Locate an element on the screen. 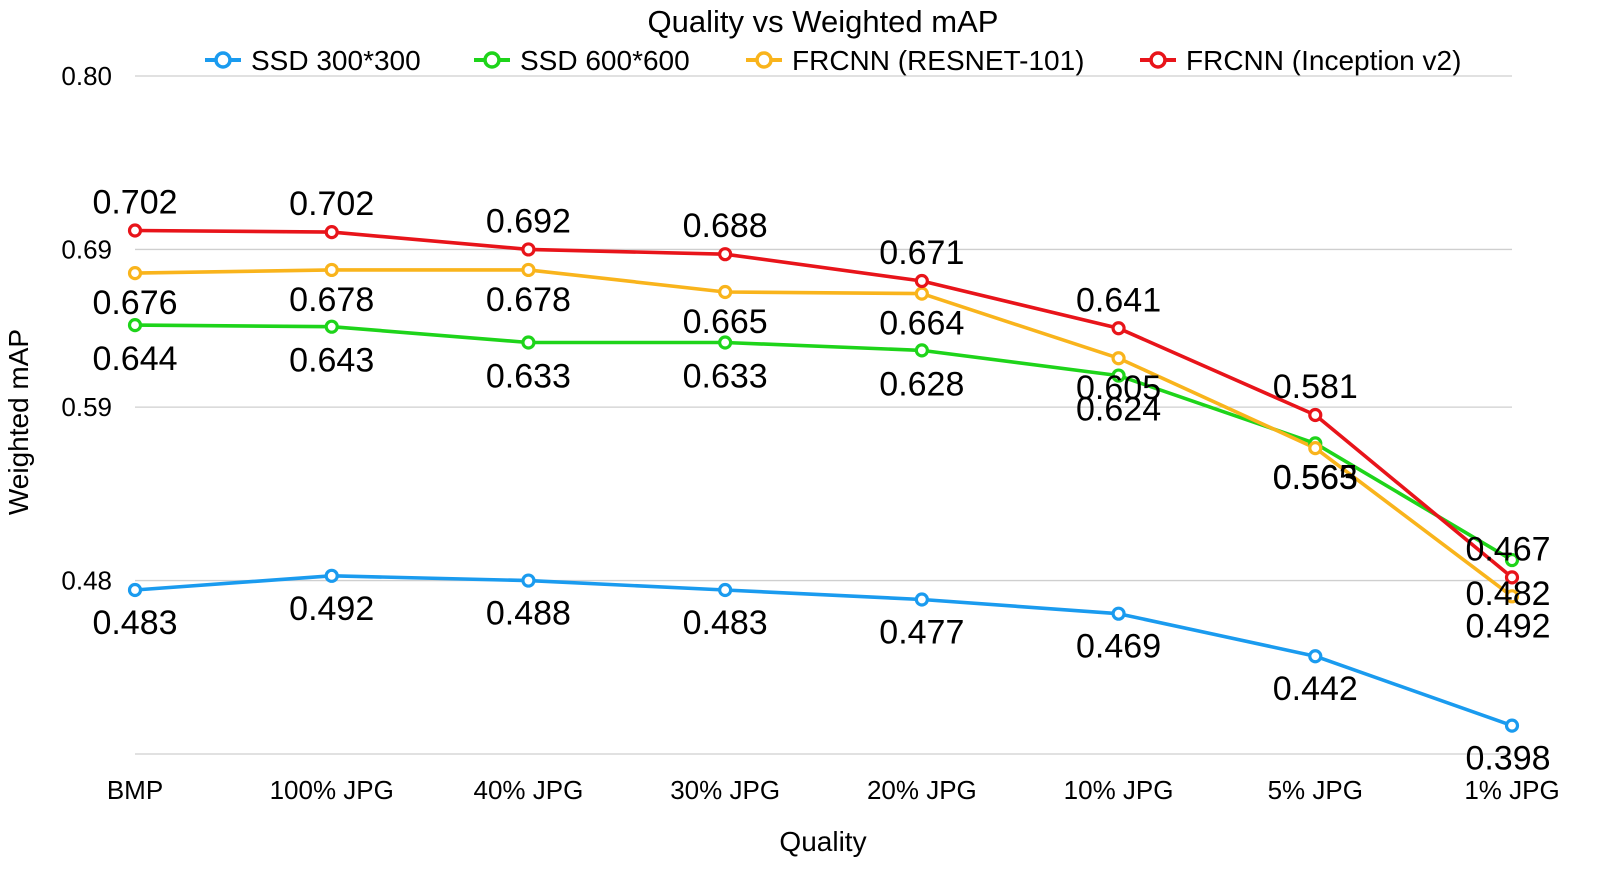  data-label: 0.467 is located at coordinates (1507, 549).